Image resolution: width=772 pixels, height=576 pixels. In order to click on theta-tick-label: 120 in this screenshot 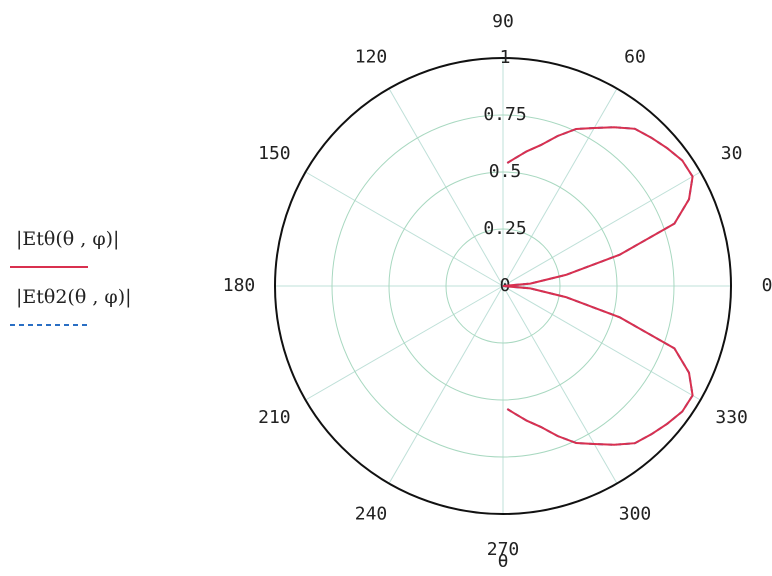, I will do `click(371, 56)`.